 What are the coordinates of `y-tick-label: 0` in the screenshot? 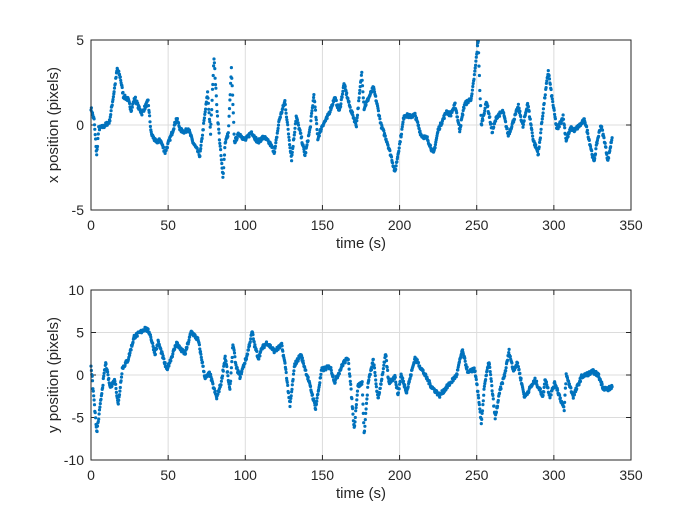 It's located at (80, 375).